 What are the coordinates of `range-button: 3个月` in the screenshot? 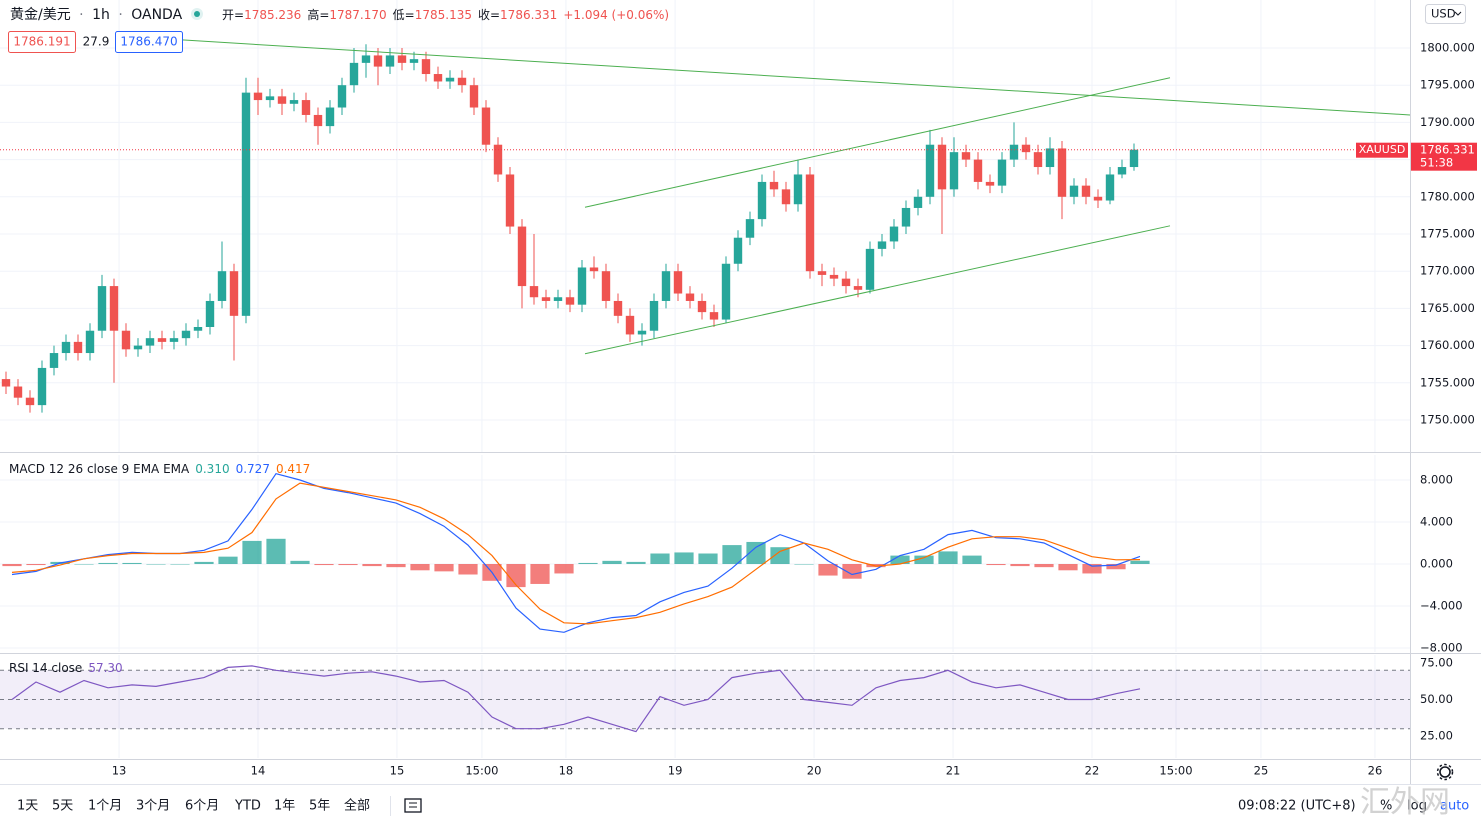 It's located at (153, 806).